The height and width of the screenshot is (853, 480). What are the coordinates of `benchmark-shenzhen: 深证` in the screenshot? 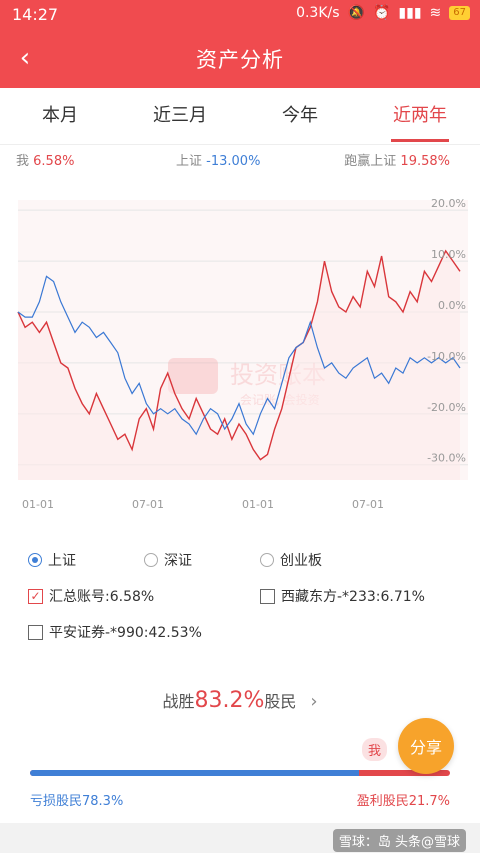 It's located at (168, 560).